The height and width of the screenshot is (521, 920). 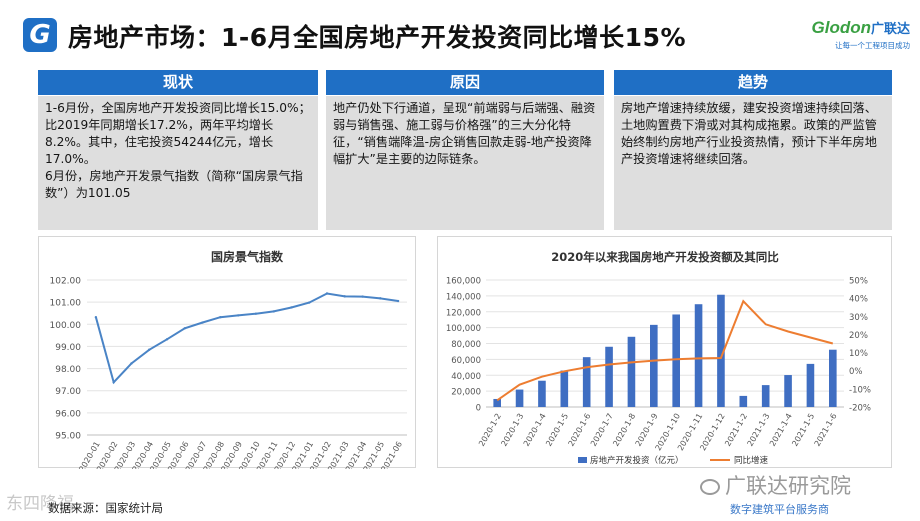 What do you see at coordinates (68, 437) in the screenshot?
I see `y-tick-label: 95.00` at bounding box center [68, 437].